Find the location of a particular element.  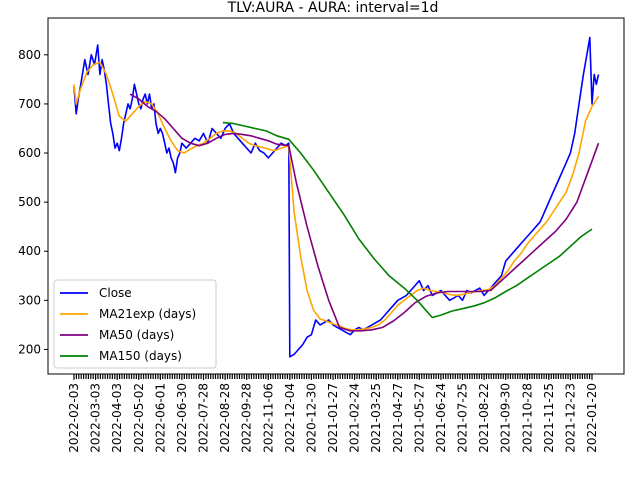

x-tick-label: 2021-05-27 is located at coordinates (419, 418).